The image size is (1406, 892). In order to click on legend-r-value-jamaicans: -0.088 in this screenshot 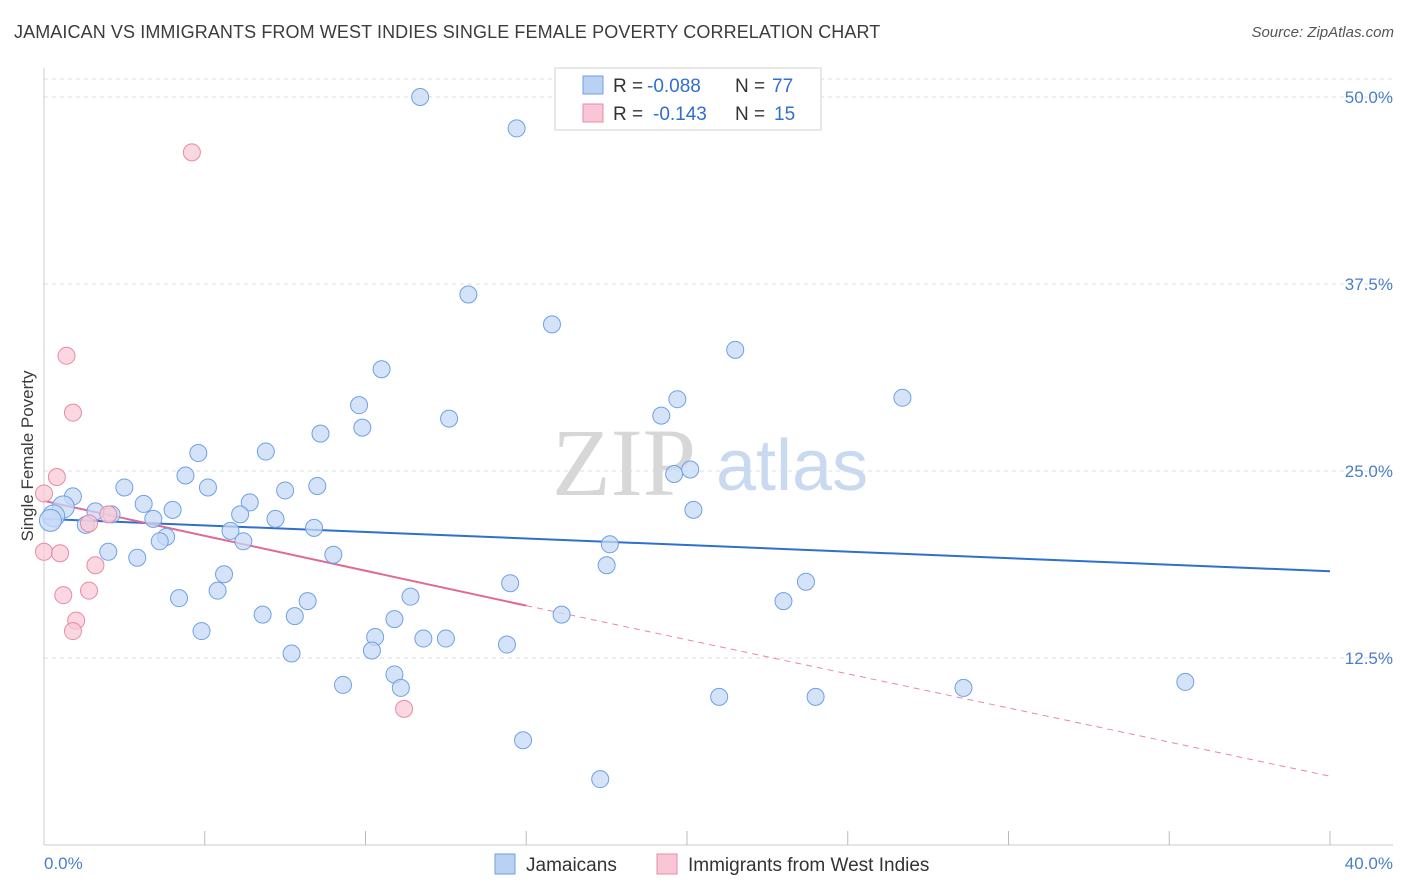, I will do `click(674, 86)`.